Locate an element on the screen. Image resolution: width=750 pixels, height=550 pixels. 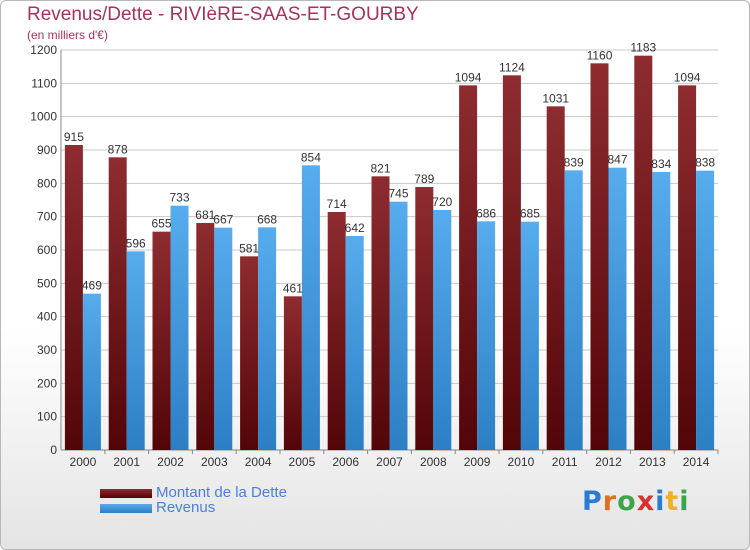
data-label: 469 is located at coordinates (92, 286).